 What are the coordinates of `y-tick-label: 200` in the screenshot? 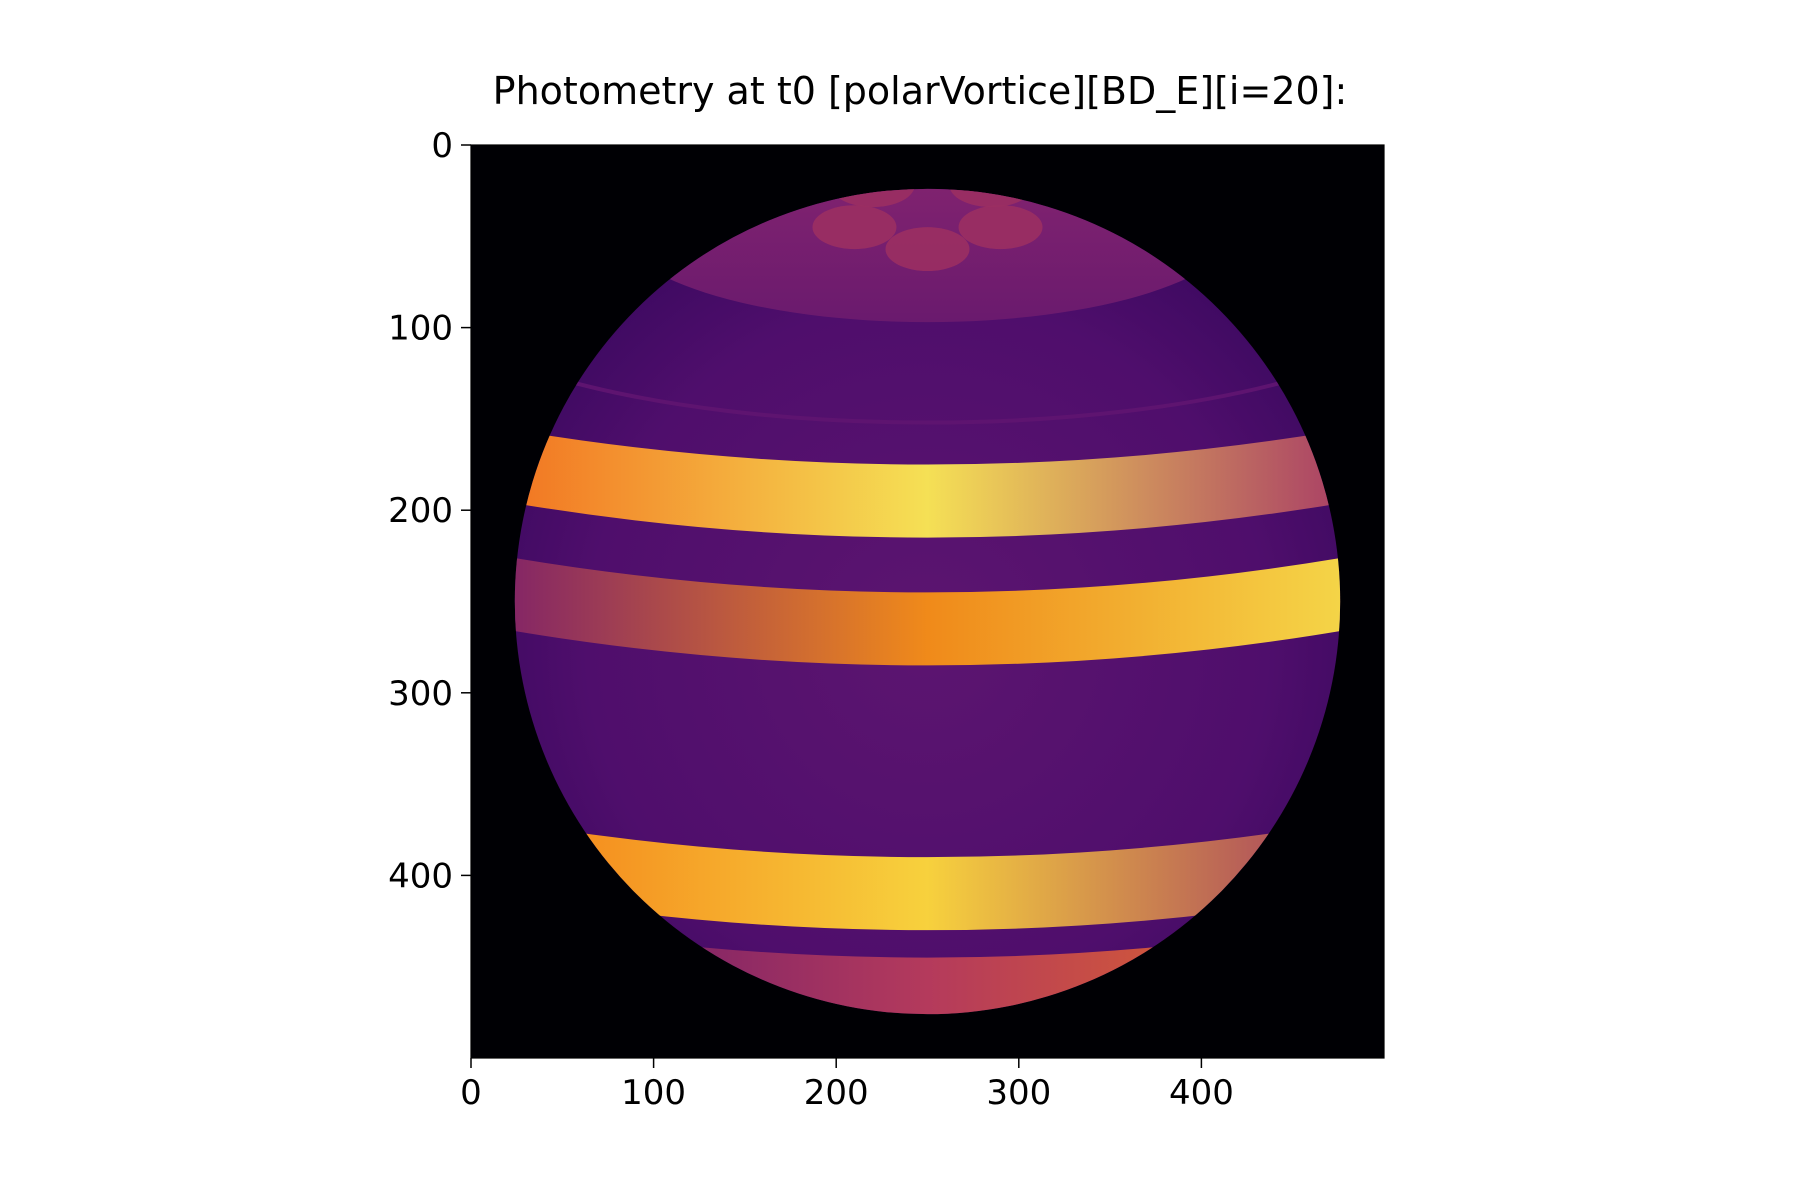 It's located at (420, 511).